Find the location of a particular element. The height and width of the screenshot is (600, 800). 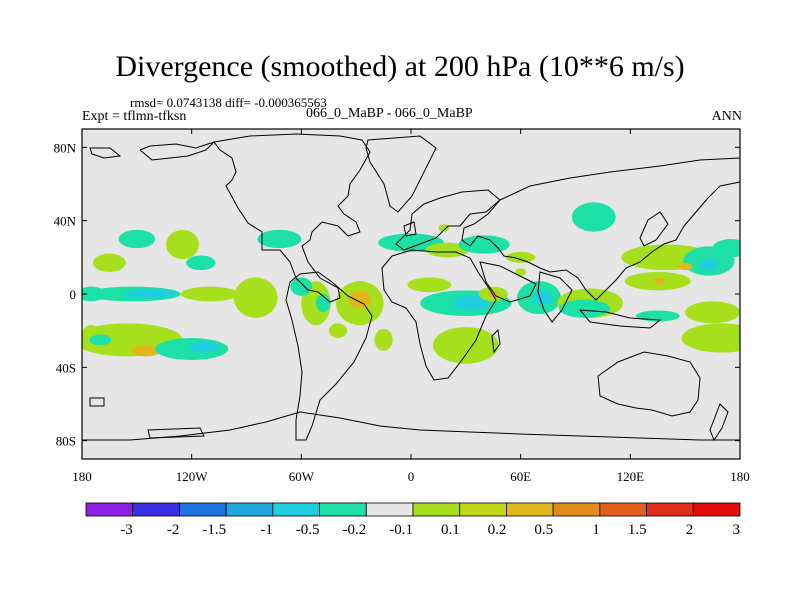

colorbar-label-4: -0.5 is located at coordinates (308, 530).